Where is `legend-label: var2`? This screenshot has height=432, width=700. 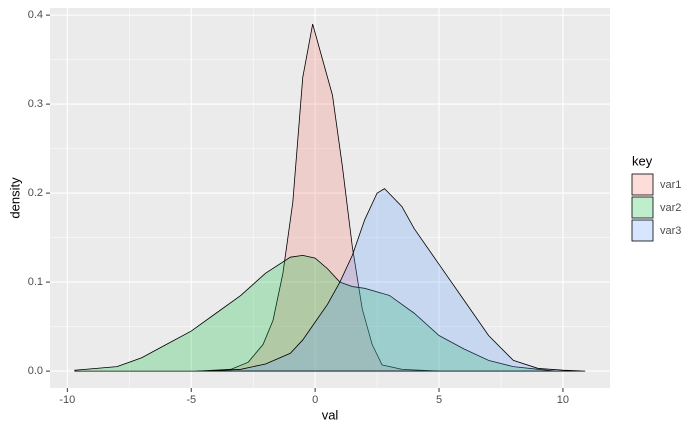 legend-label: var2 is located at coordinates (670, 208).